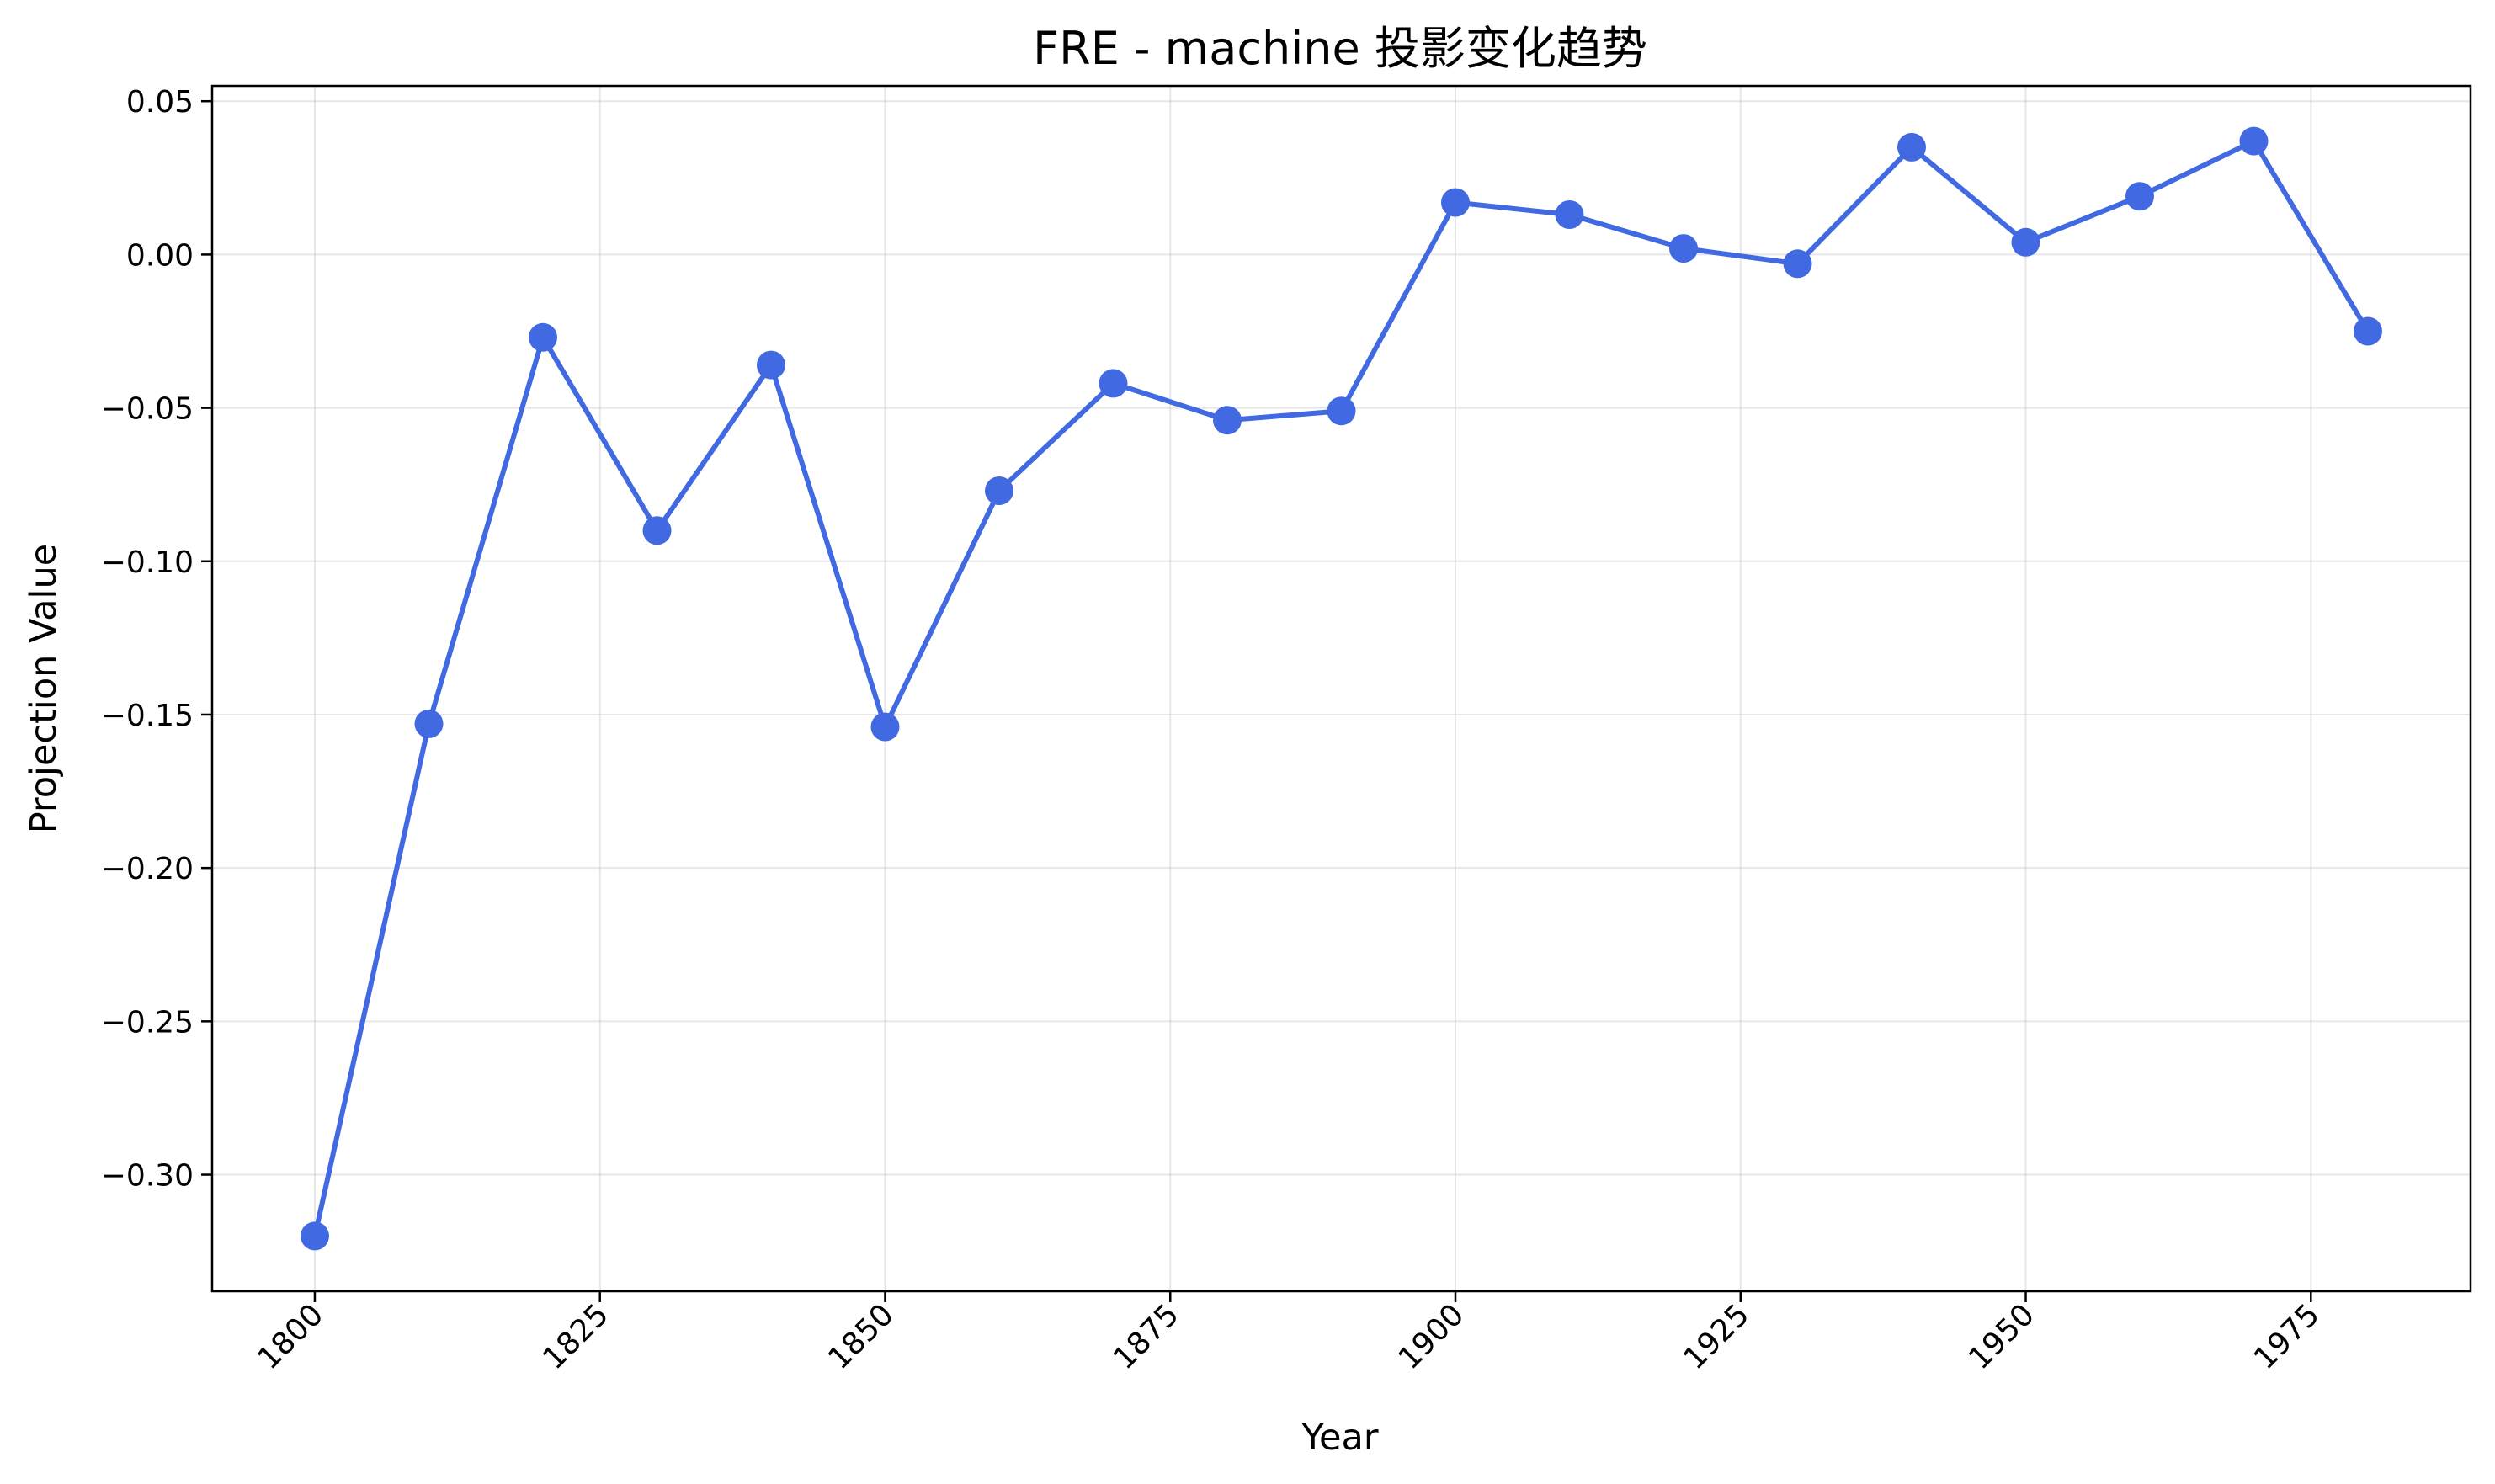 This screenshot has width=2495, height=1484. I want to click on y-axis-label: Projection Value, so click(44, 688).